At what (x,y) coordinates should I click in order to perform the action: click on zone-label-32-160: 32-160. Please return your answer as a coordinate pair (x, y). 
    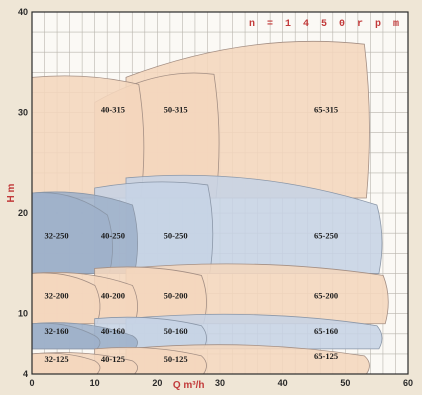
    Looking at the image, I should click on (57, 331).